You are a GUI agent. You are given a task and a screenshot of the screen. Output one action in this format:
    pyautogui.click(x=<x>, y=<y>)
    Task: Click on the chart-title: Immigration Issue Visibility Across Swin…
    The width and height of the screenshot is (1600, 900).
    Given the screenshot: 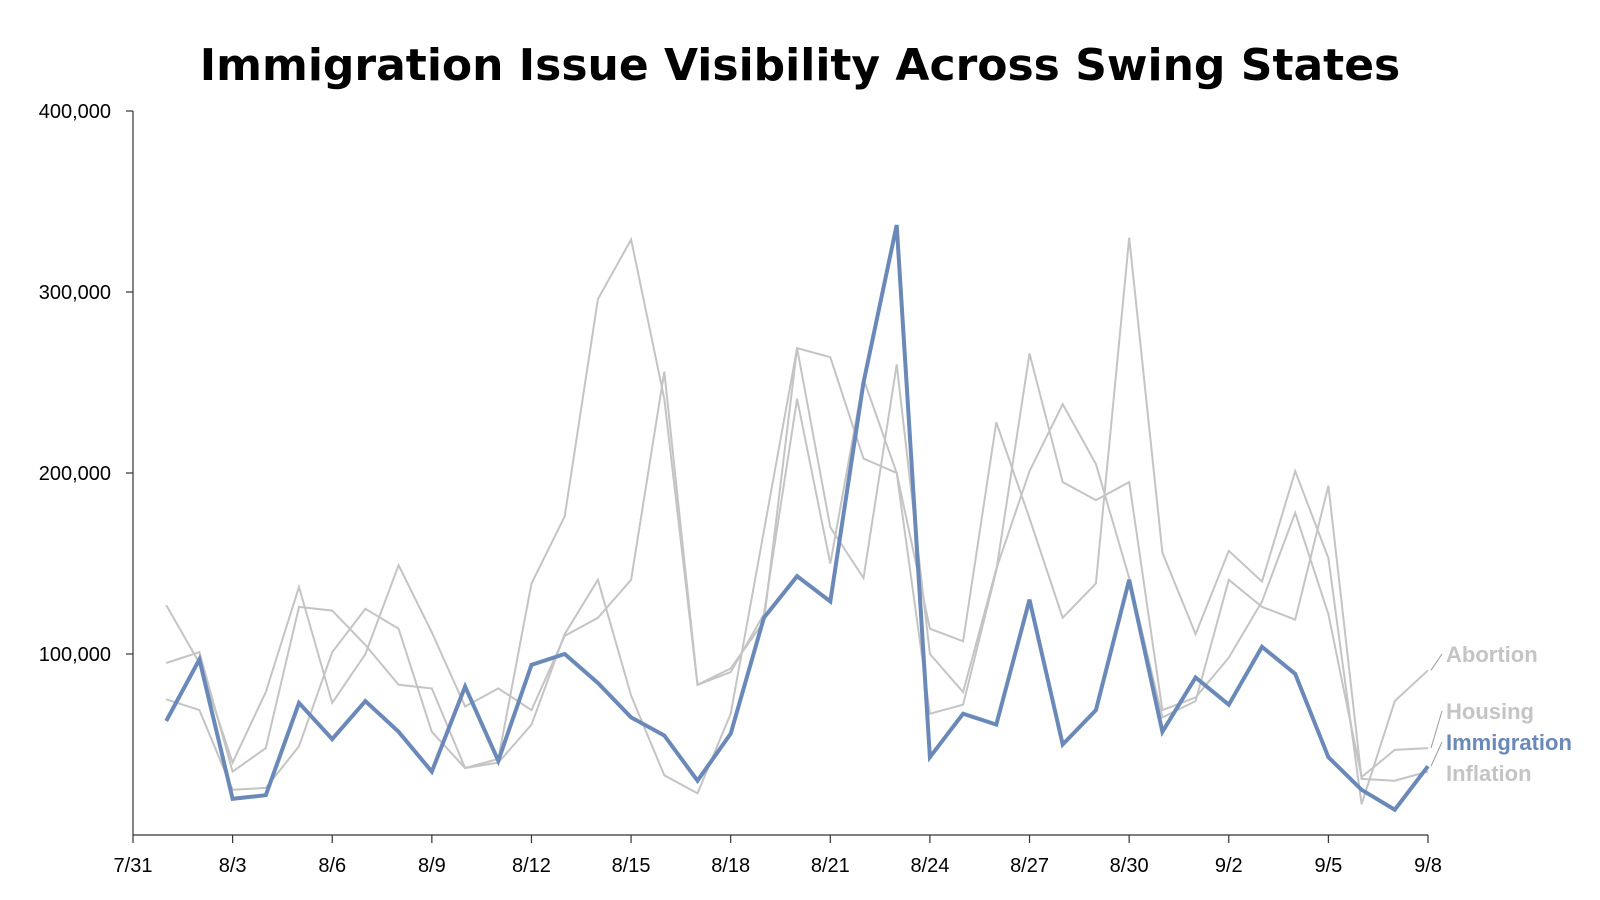 What is the action you would take?
    pyautogui.click(x=800, y=65)
    